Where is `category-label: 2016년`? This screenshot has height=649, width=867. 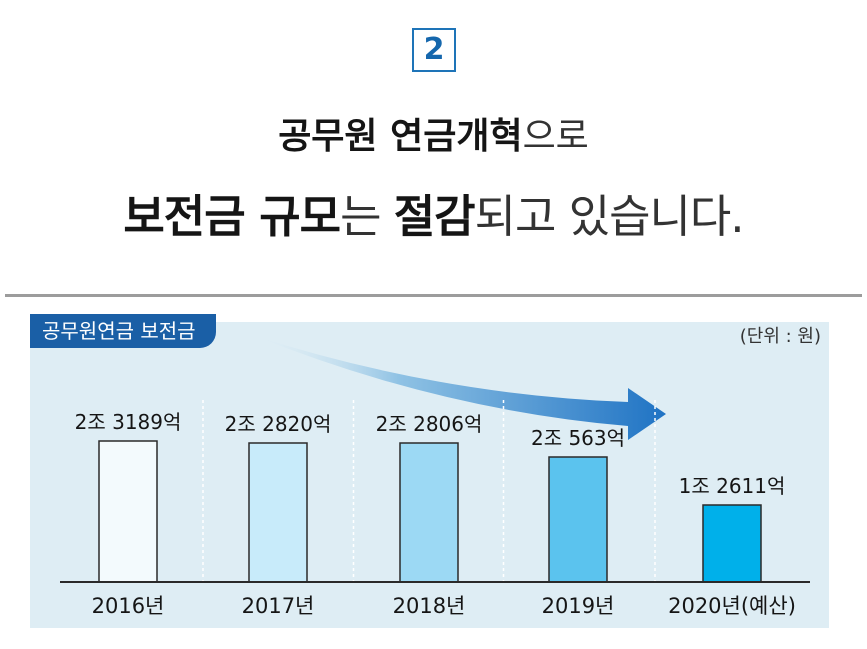
category-label: 2016년 is located at coordinates (128, 606).